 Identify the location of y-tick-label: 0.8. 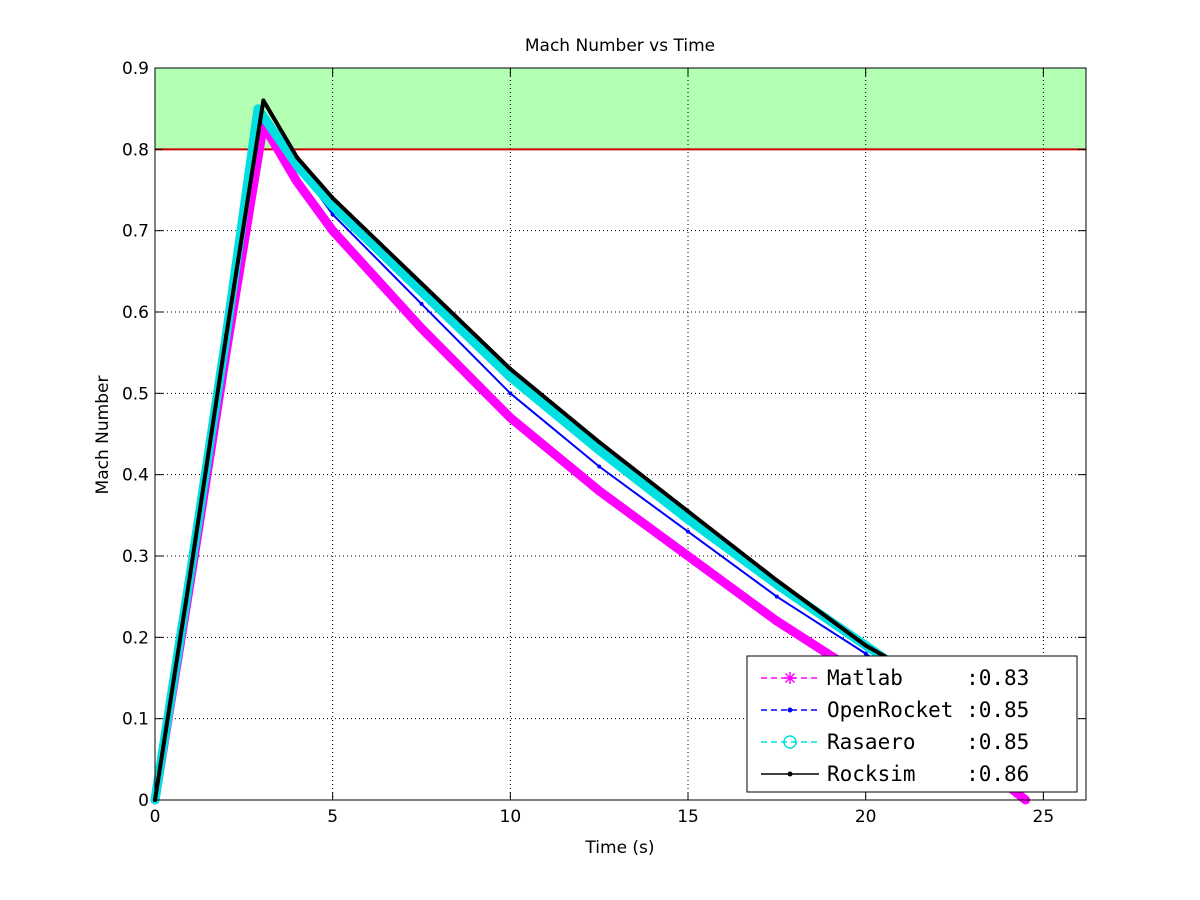
(135, 150).